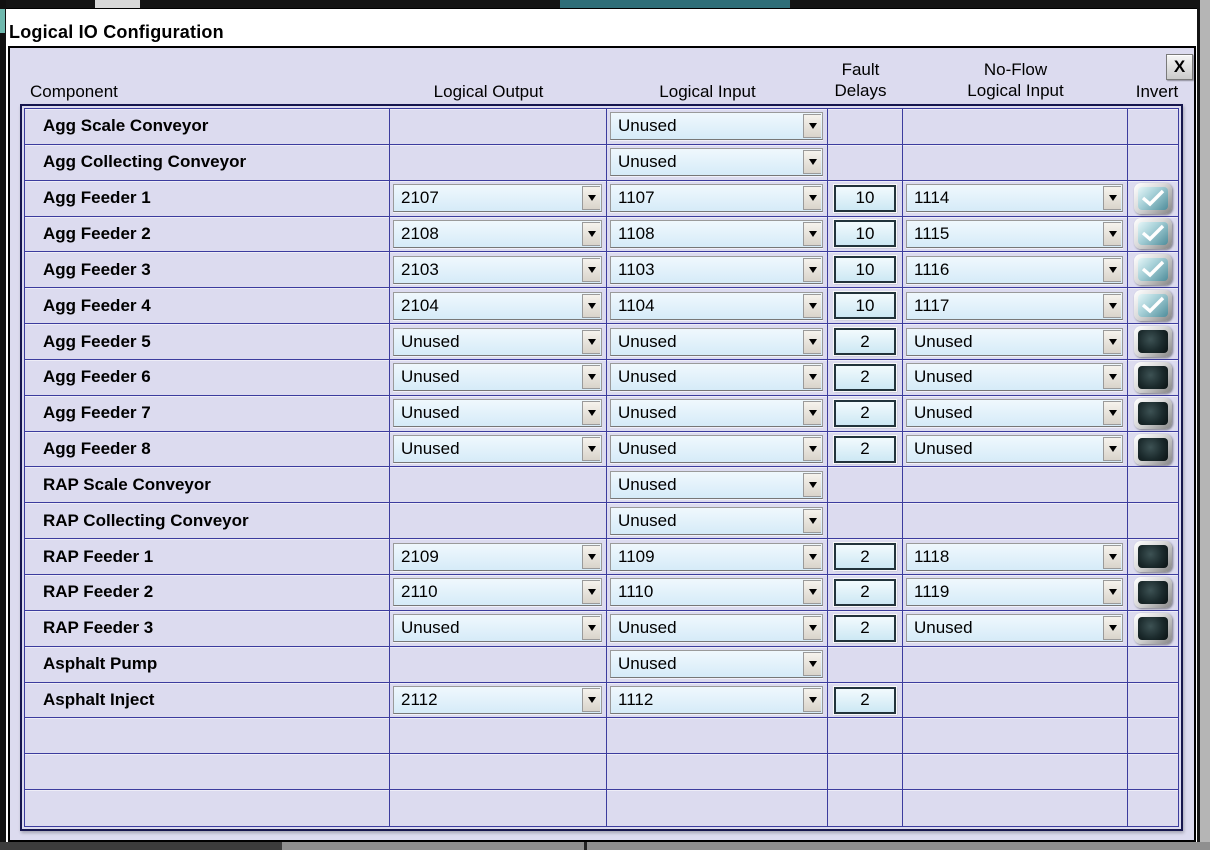  What do you see at coordinates (497, 305) in the screenshot?
I see `logical-output-select: 2104` at bounding box center [497, 305].